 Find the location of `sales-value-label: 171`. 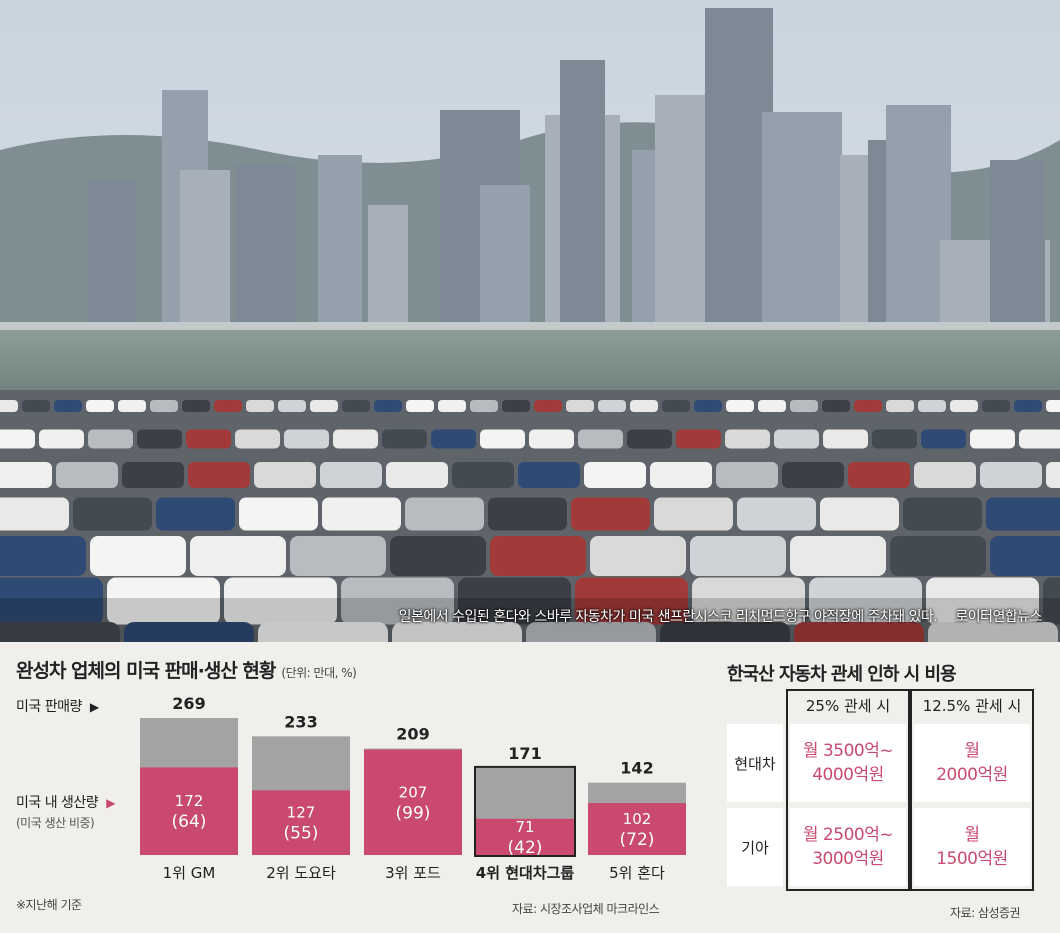

sales-value-label: 171 is located at coordinates (524, 753).